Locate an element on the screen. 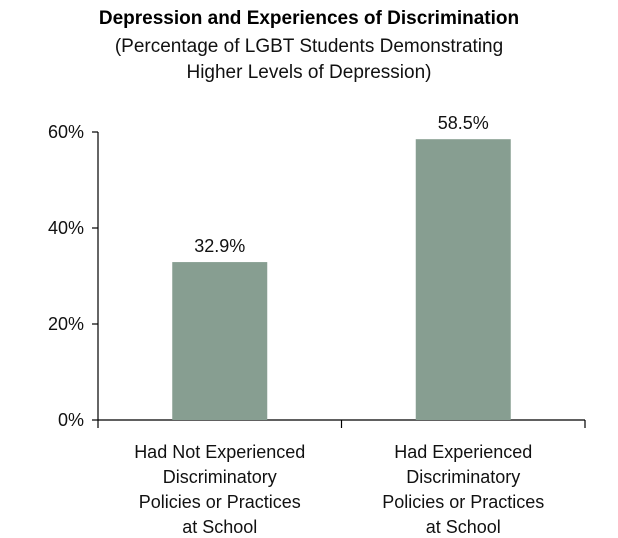 The image size is (618, 538). category-label: Had Not Experienced is located at coordinates (219, 452).